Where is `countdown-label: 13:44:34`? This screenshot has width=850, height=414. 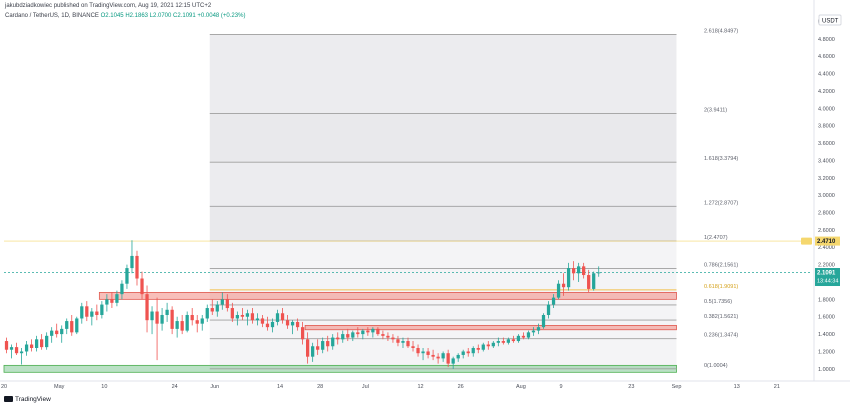 countdown-label: 13:44:34 is located at coordinates (827, 282).